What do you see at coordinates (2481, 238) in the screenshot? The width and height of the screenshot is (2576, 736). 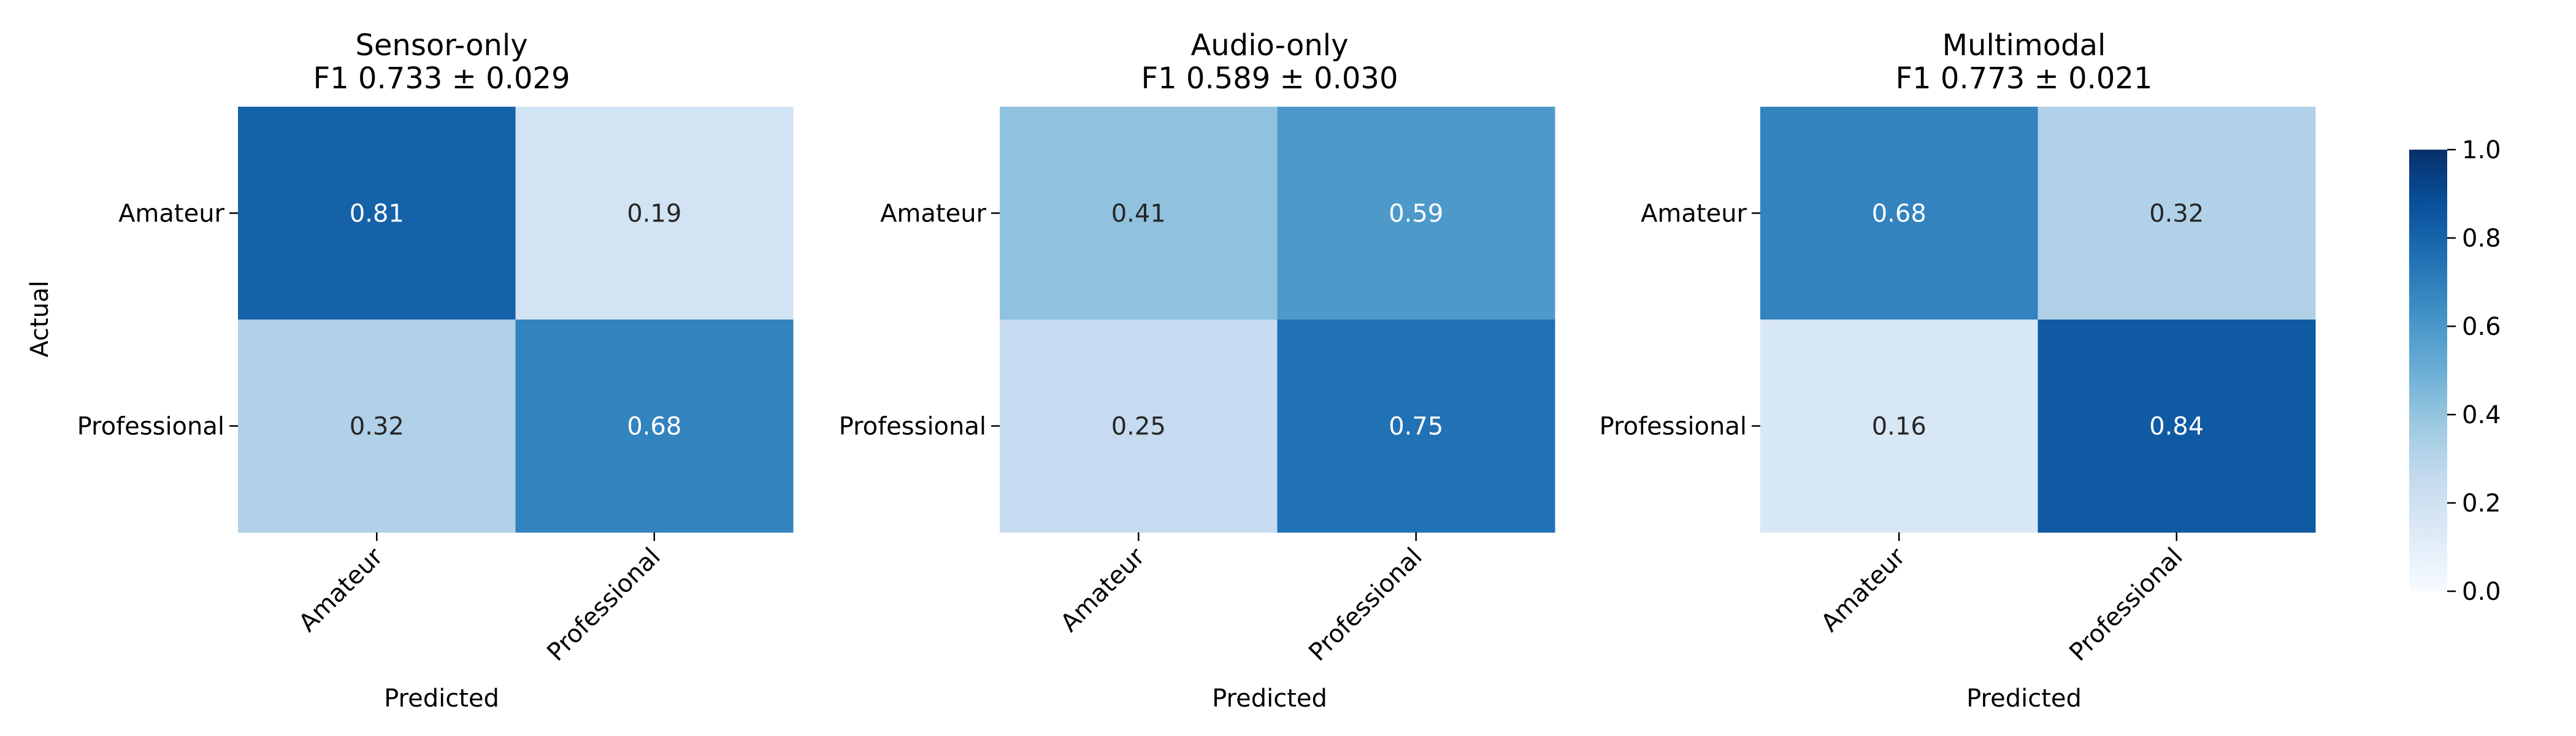 I see `colorbar-tick-label: 0.8` at bounding box center [2481, 238].